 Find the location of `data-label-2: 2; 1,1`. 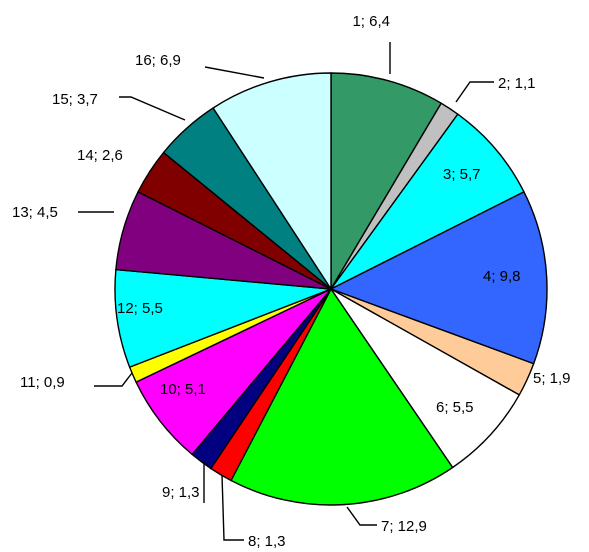

data-label-2: 2; 1,1 is located at coordinates (517, 83).